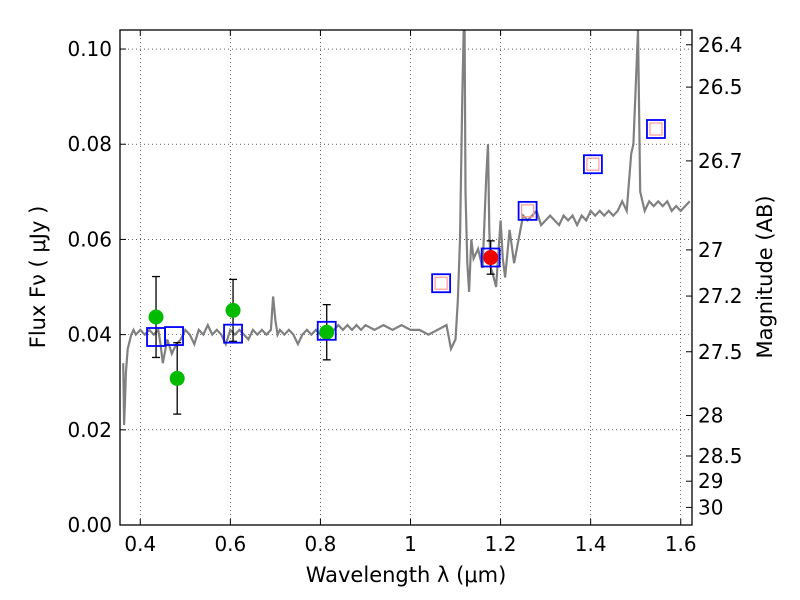  I want to click on y-tick-label: 0.08, so click(89, 144).